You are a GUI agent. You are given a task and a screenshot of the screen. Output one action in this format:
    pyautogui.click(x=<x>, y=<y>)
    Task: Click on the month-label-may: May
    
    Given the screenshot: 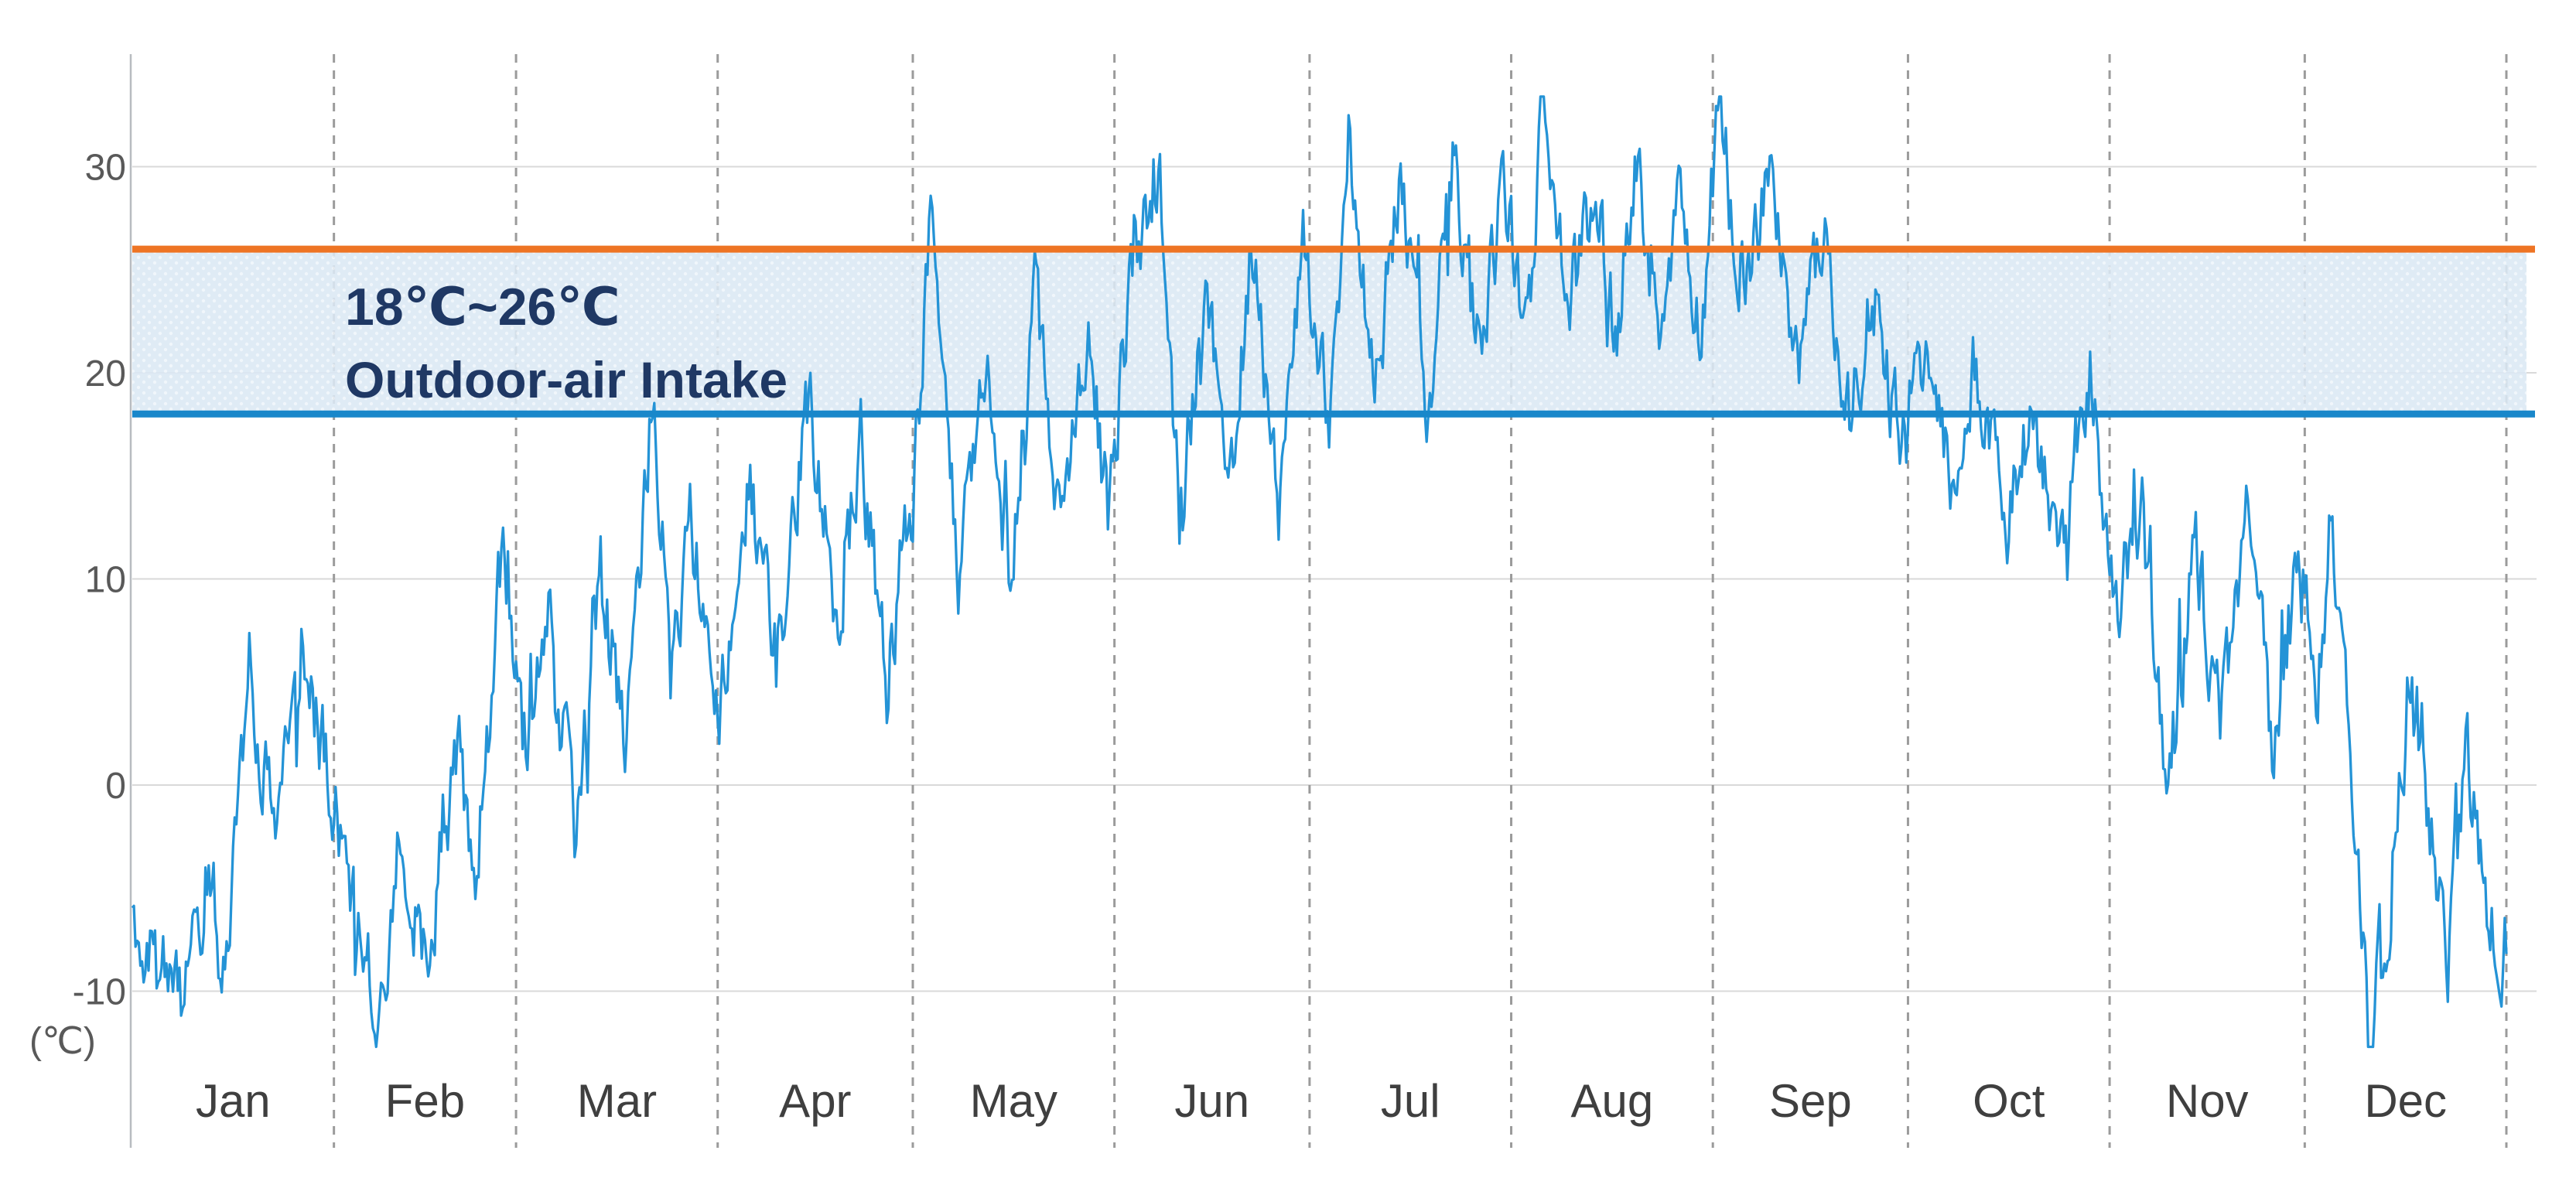 What is the action you would take?
    pyautogui.click(x=1013, y=1101)
    